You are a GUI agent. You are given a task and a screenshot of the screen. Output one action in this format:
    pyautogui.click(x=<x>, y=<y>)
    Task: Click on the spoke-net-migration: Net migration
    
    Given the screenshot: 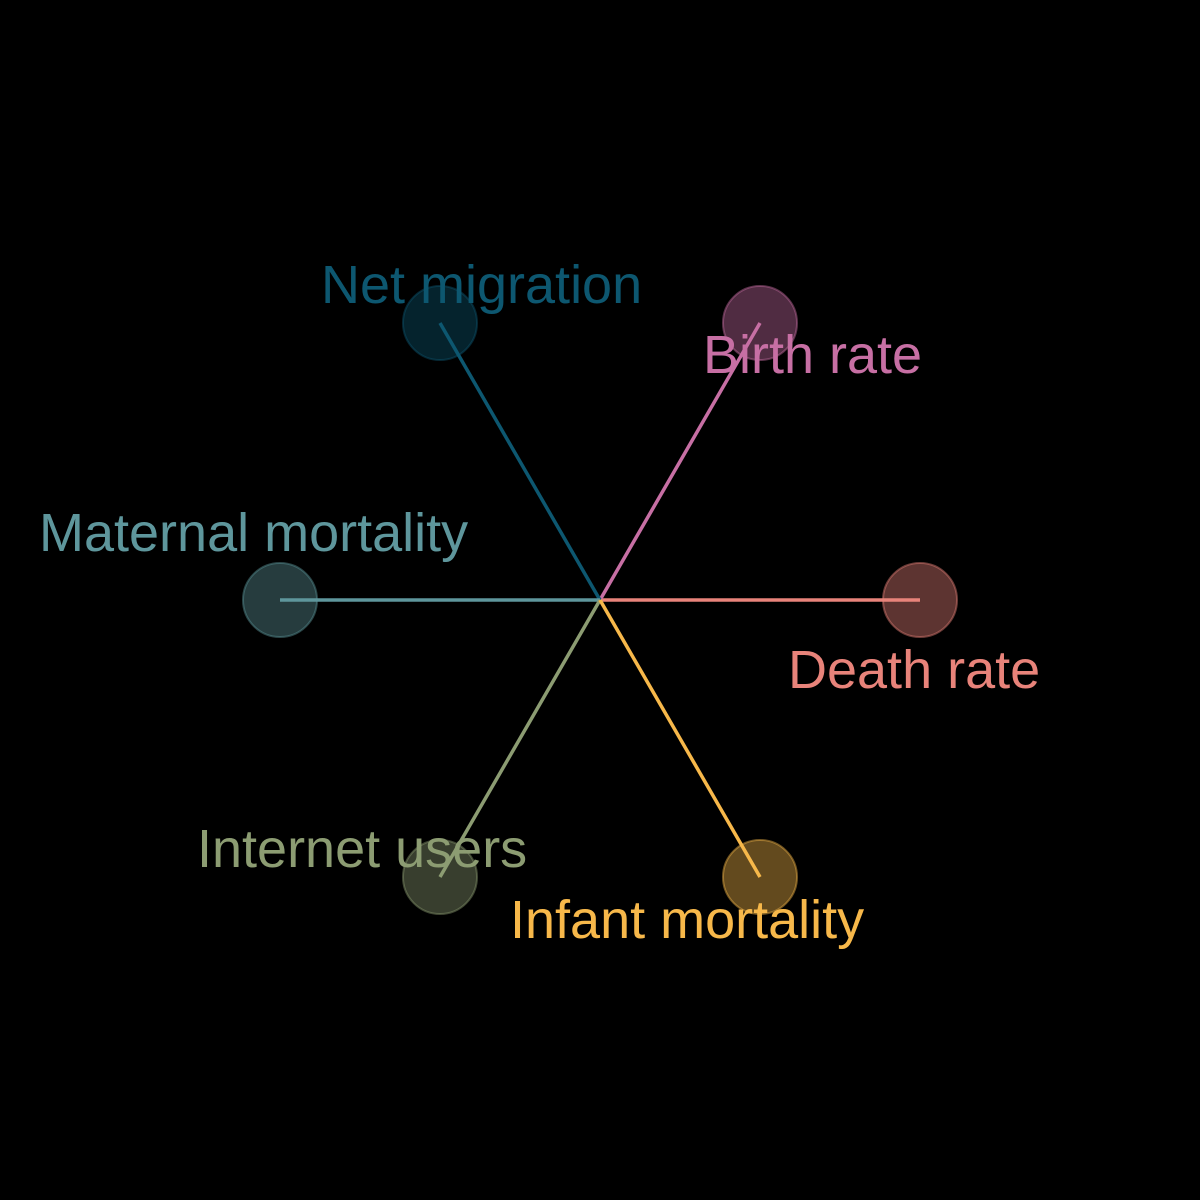 What is the action you would take?
    pyautogui.click(x=481, y=428)
    